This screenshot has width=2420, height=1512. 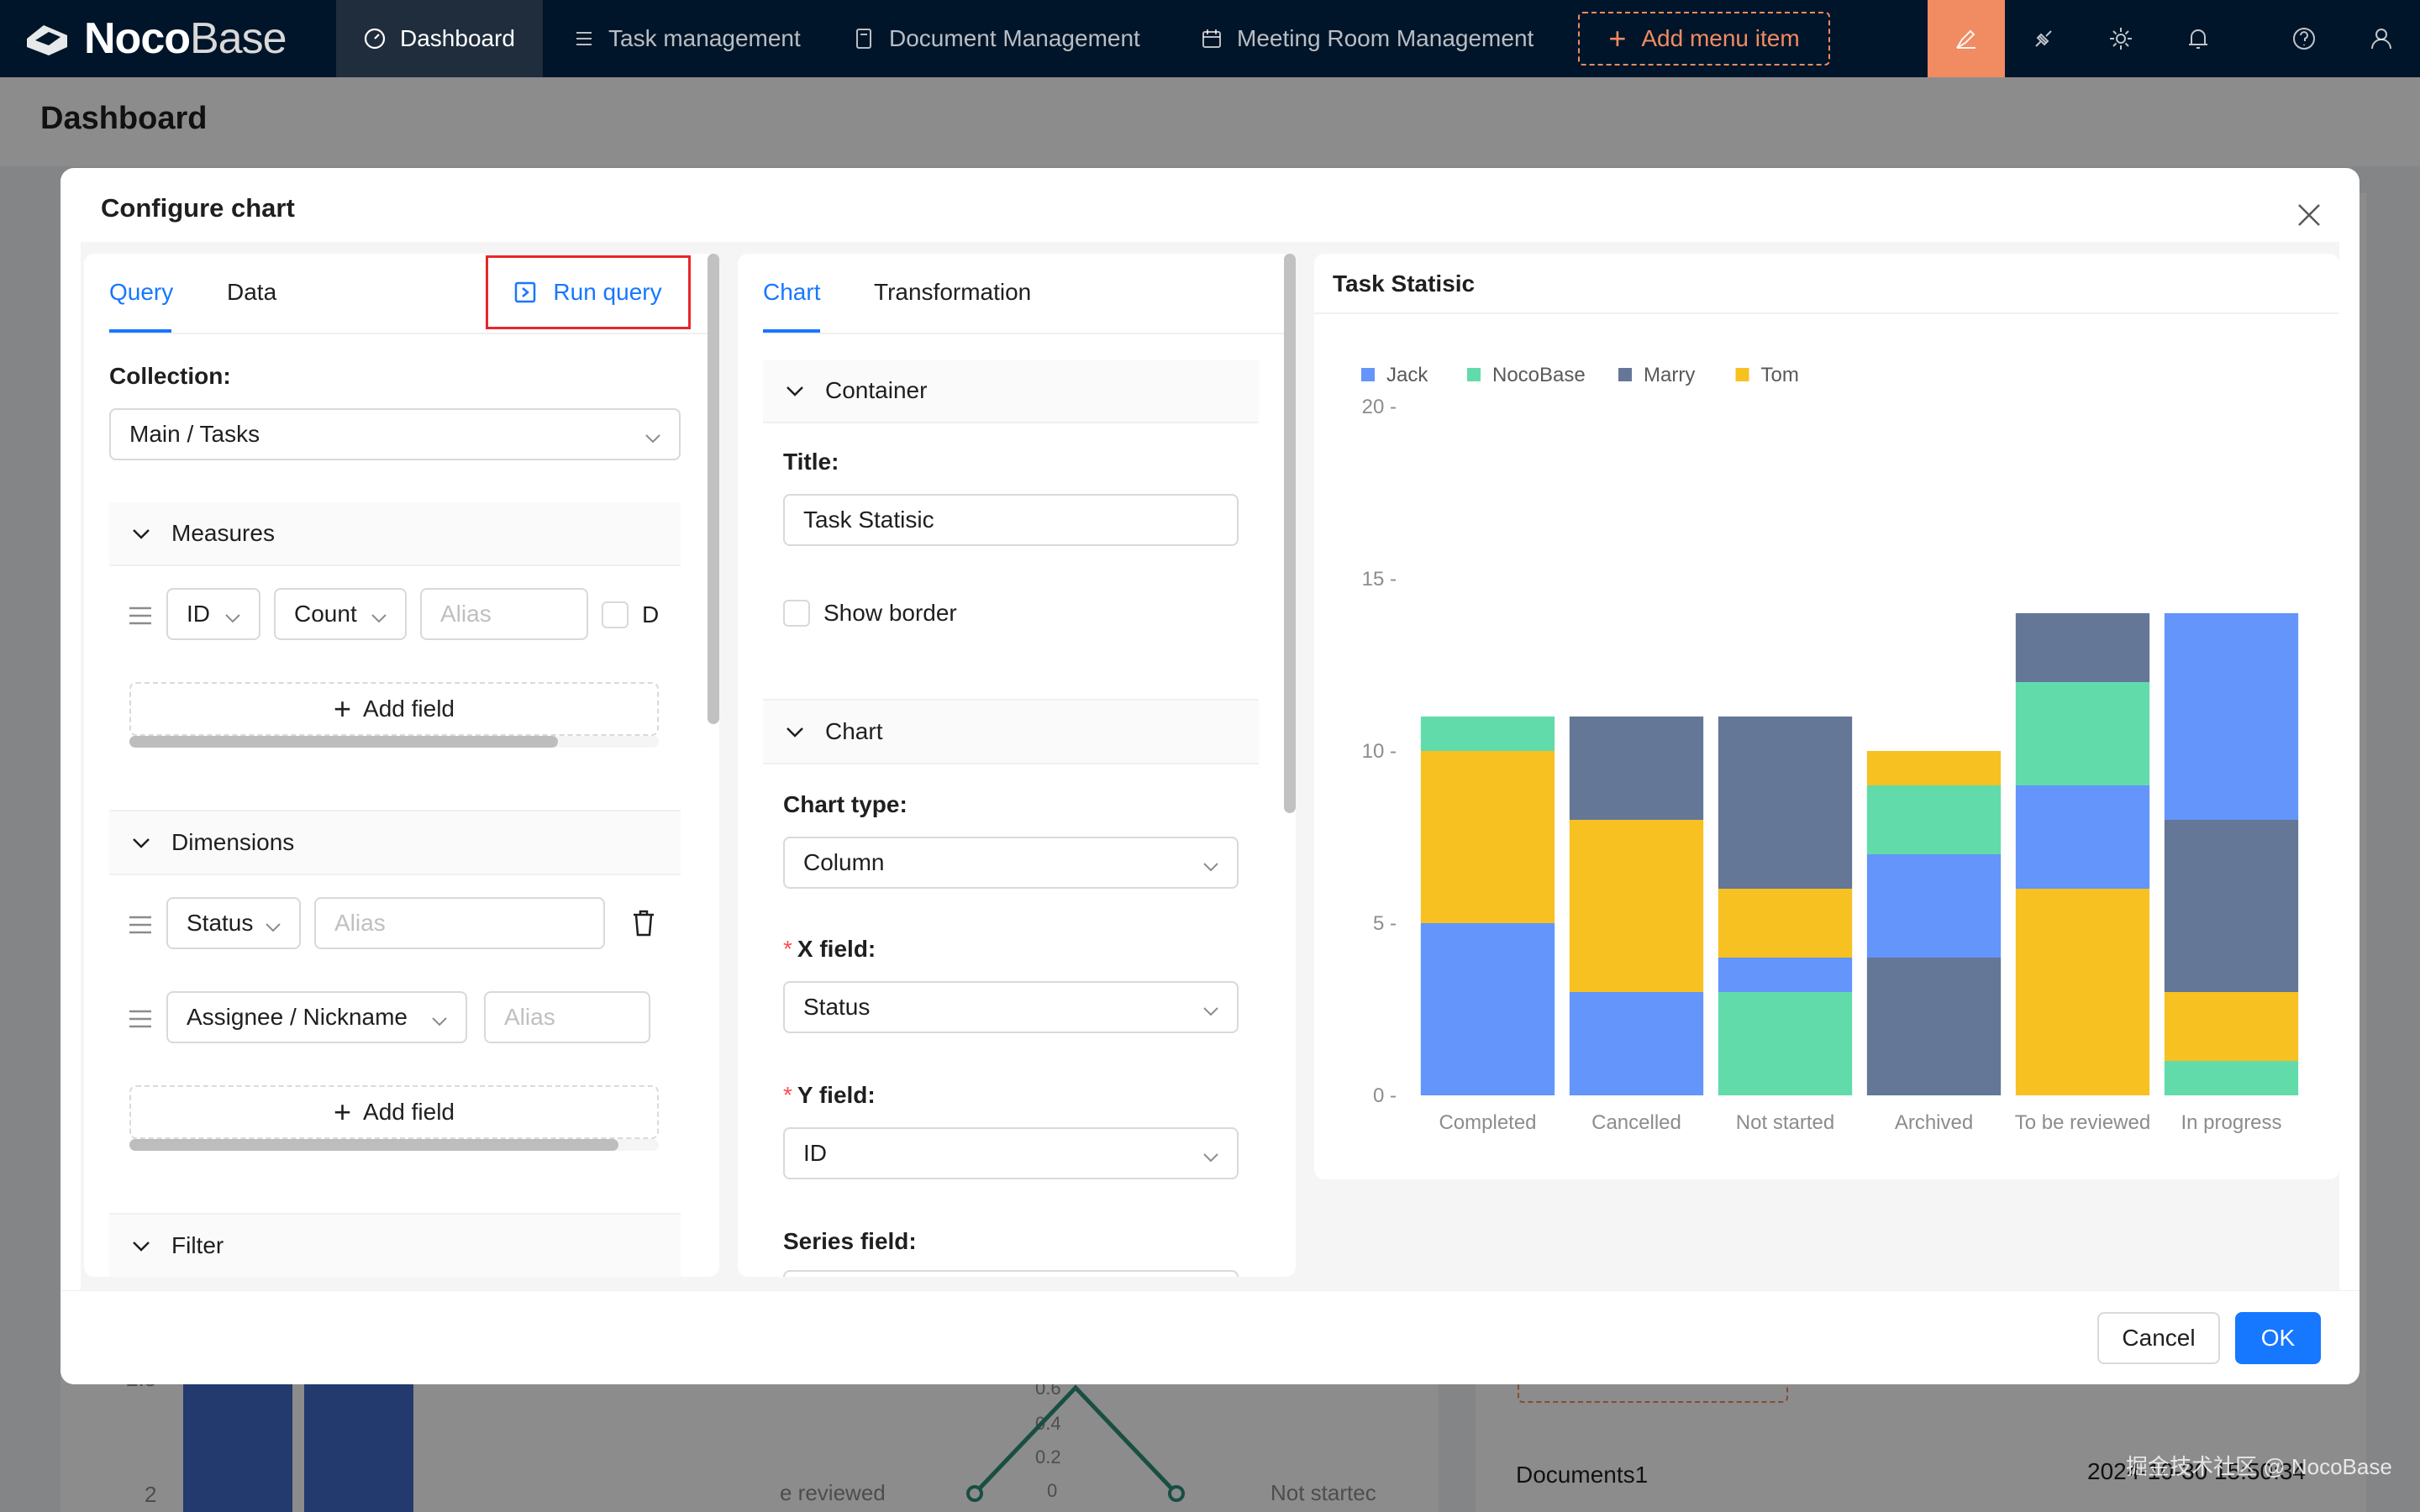 What do you see at coordinates (1011, 1153) in the screenshot?
I see `y-field-select: ID` at bounding box center [1011, 1153].